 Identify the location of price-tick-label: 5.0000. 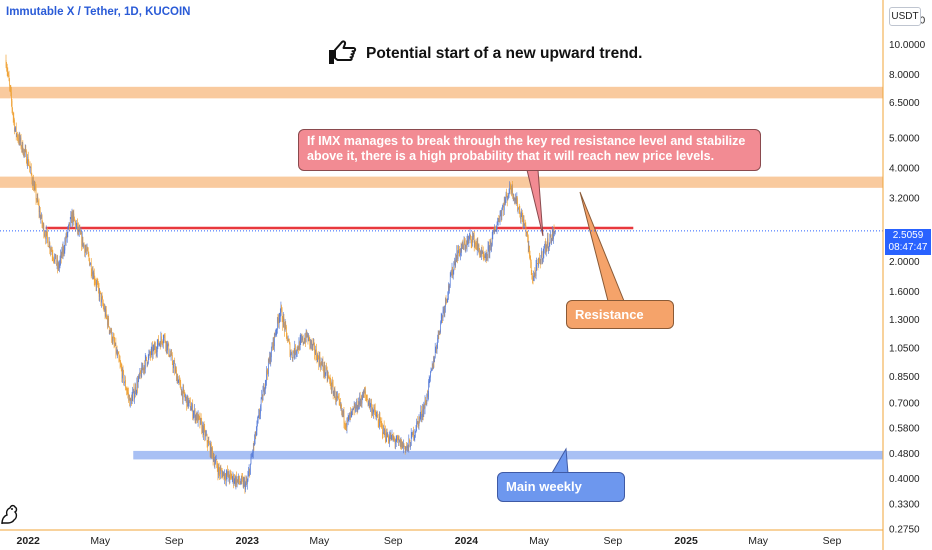
(904, 138).